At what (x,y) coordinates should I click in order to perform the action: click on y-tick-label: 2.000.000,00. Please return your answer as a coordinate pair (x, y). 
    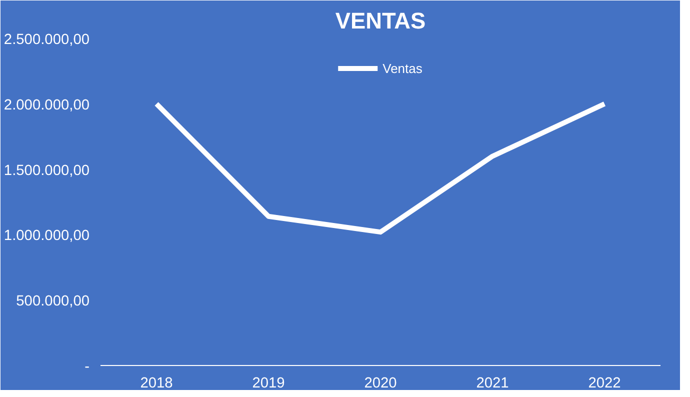
    Looking at the image, I should click on (47, 105).